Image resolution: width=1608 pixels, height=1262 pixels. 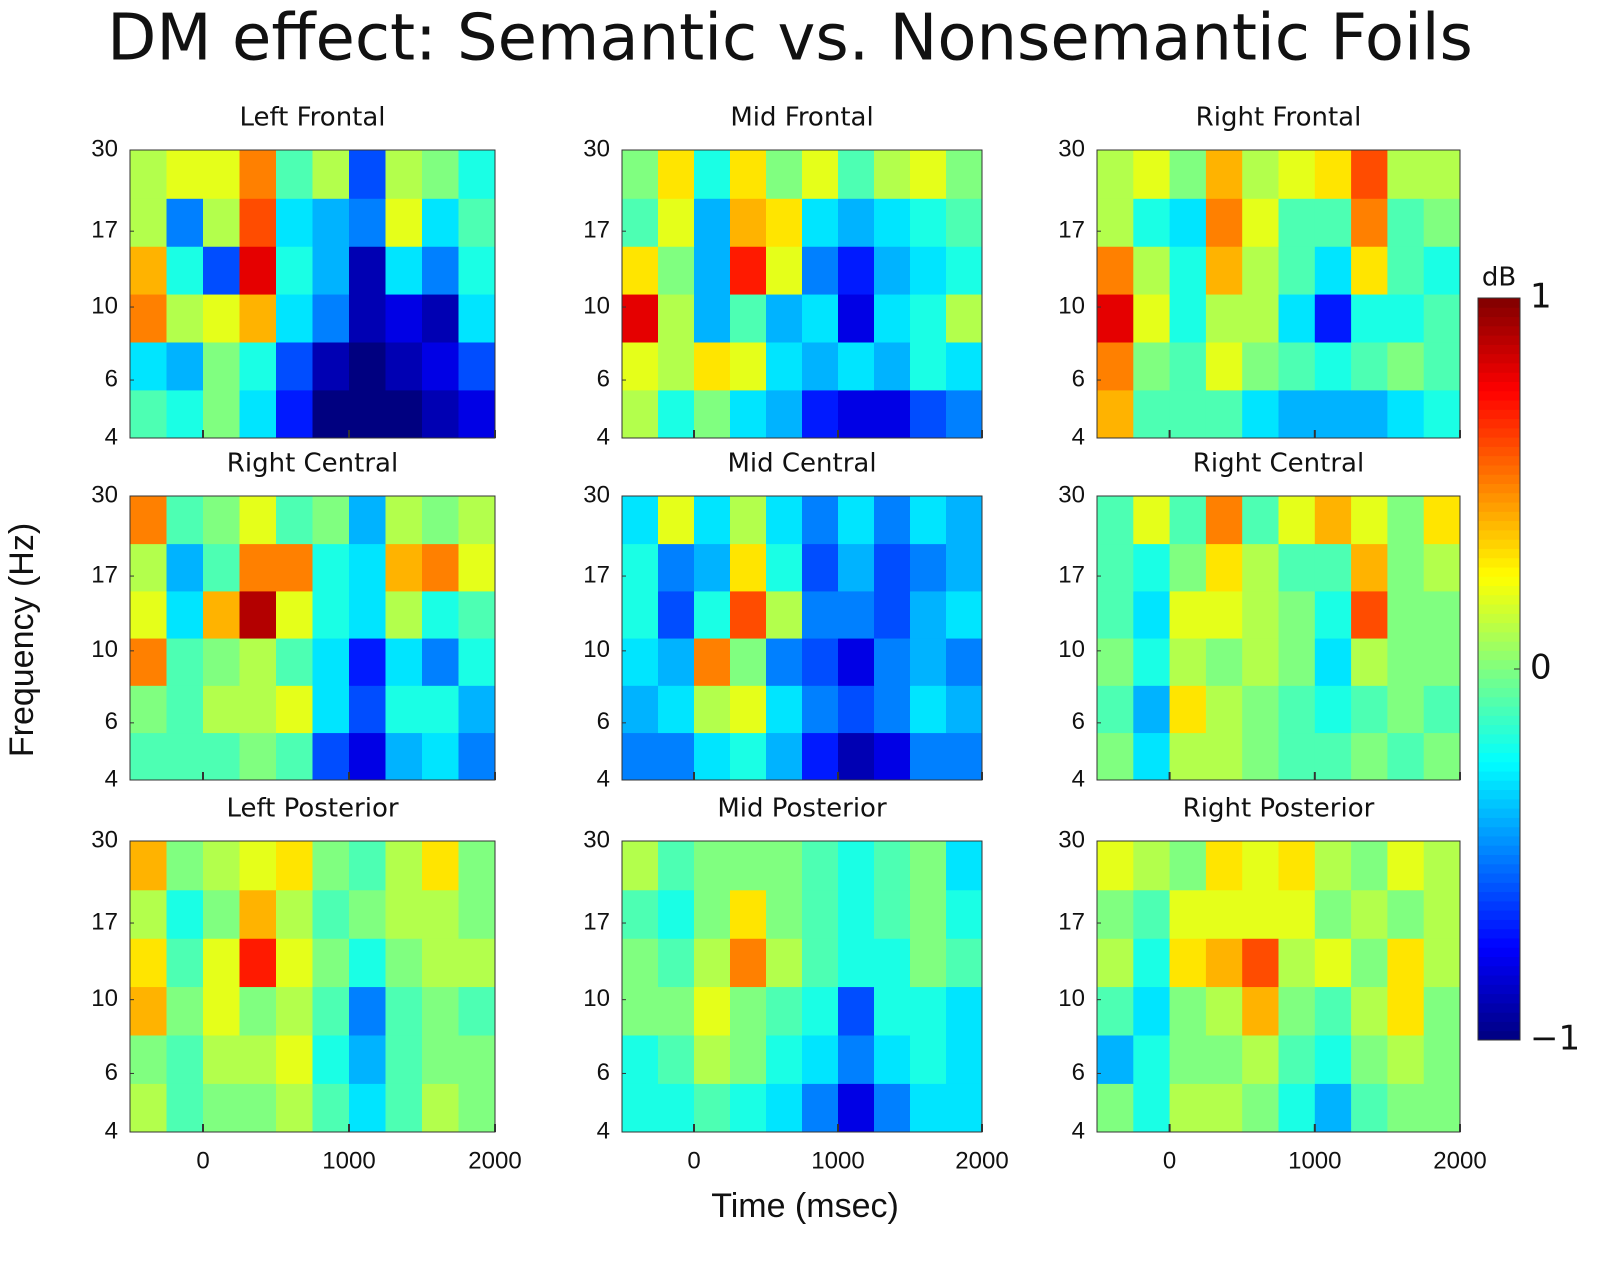 What do you see at coordinates (801, 464) in the screenshot?
I see `panel-title: Mid Central` at bounding box center [801, 464].